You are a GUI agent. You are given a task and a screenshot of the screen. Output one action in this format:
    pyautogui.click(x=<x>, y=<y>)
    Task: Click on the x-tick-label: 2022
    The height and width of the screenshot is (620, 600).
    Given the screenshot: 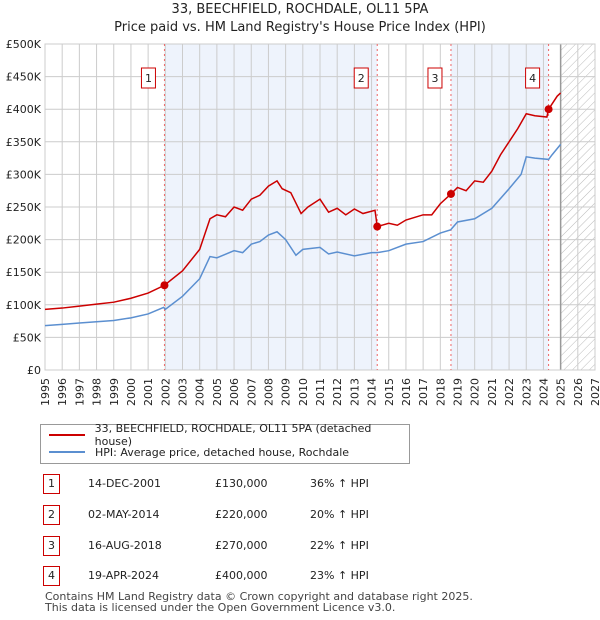 What is the action you would take?
    pyautogui.click(x=509, y=392)
    